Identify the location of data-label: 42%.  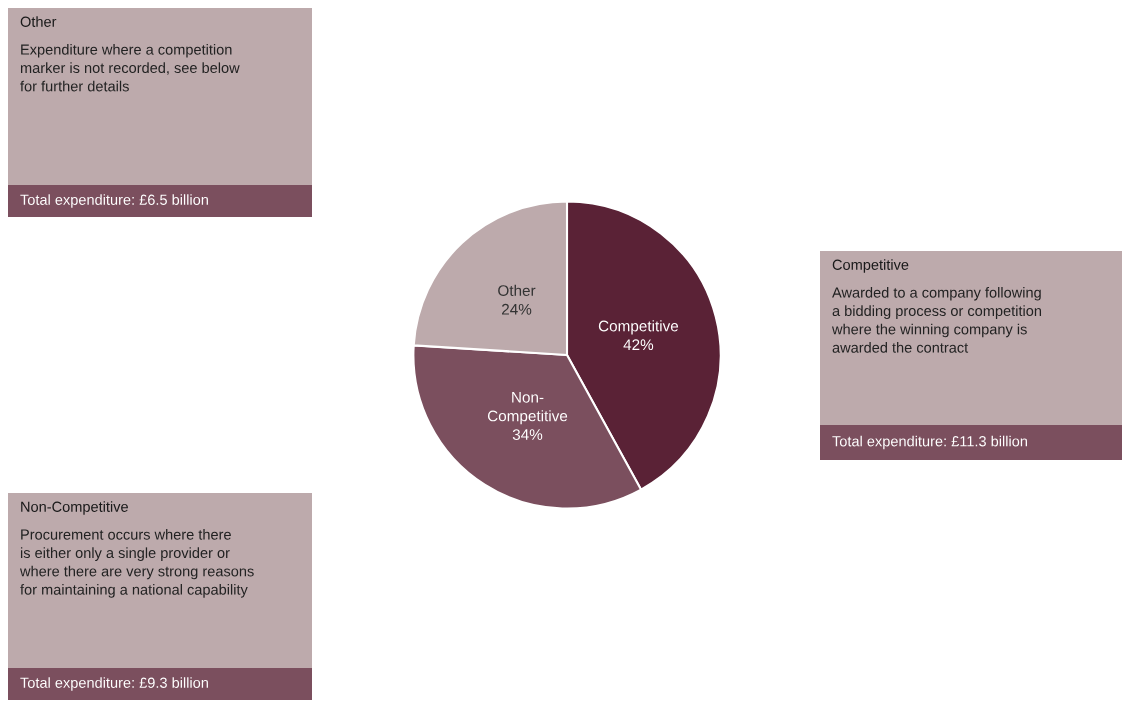
(638, 345).